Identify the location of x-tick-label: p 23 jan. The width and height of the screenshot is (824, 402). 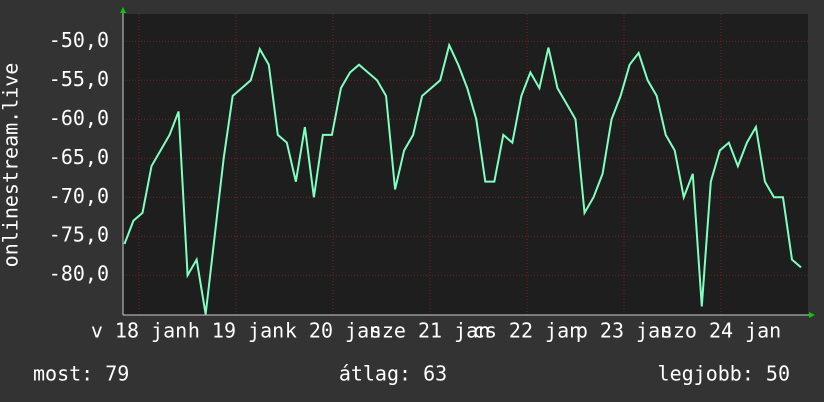
(624, 331).